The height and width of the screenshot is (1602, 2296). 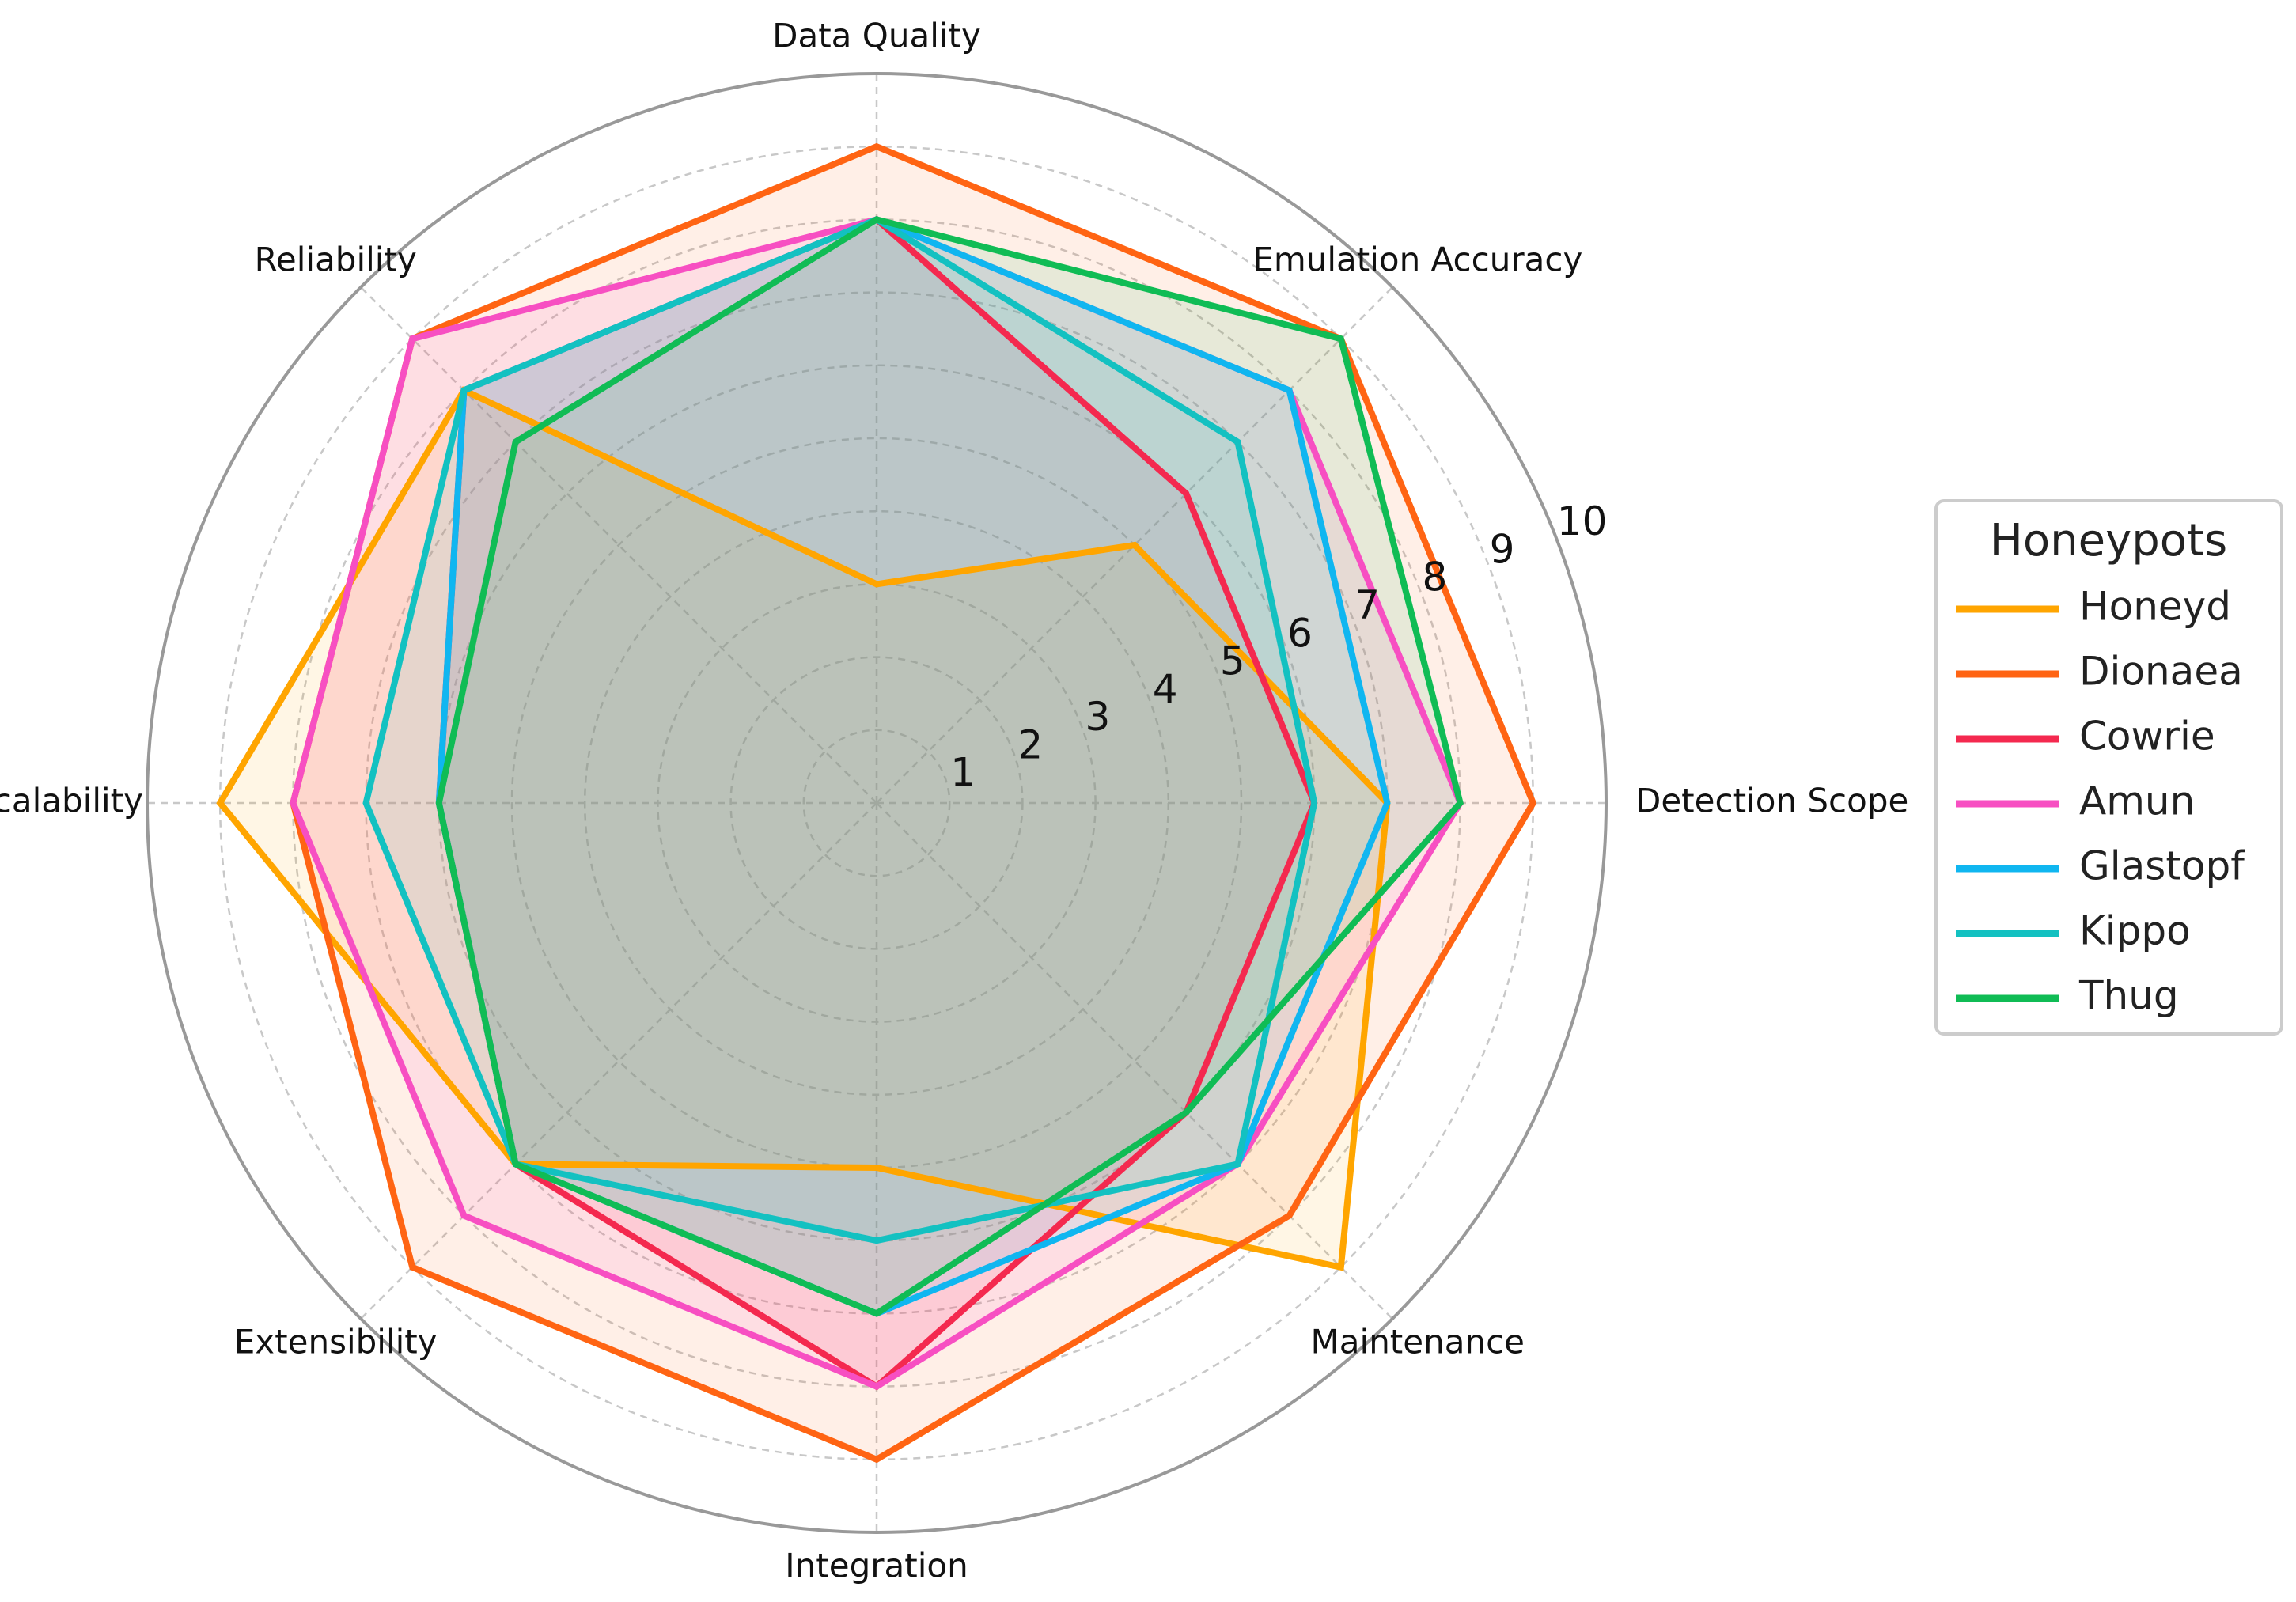 I want to click on radial-tick-7: 7, so click(x=1367, y=605).